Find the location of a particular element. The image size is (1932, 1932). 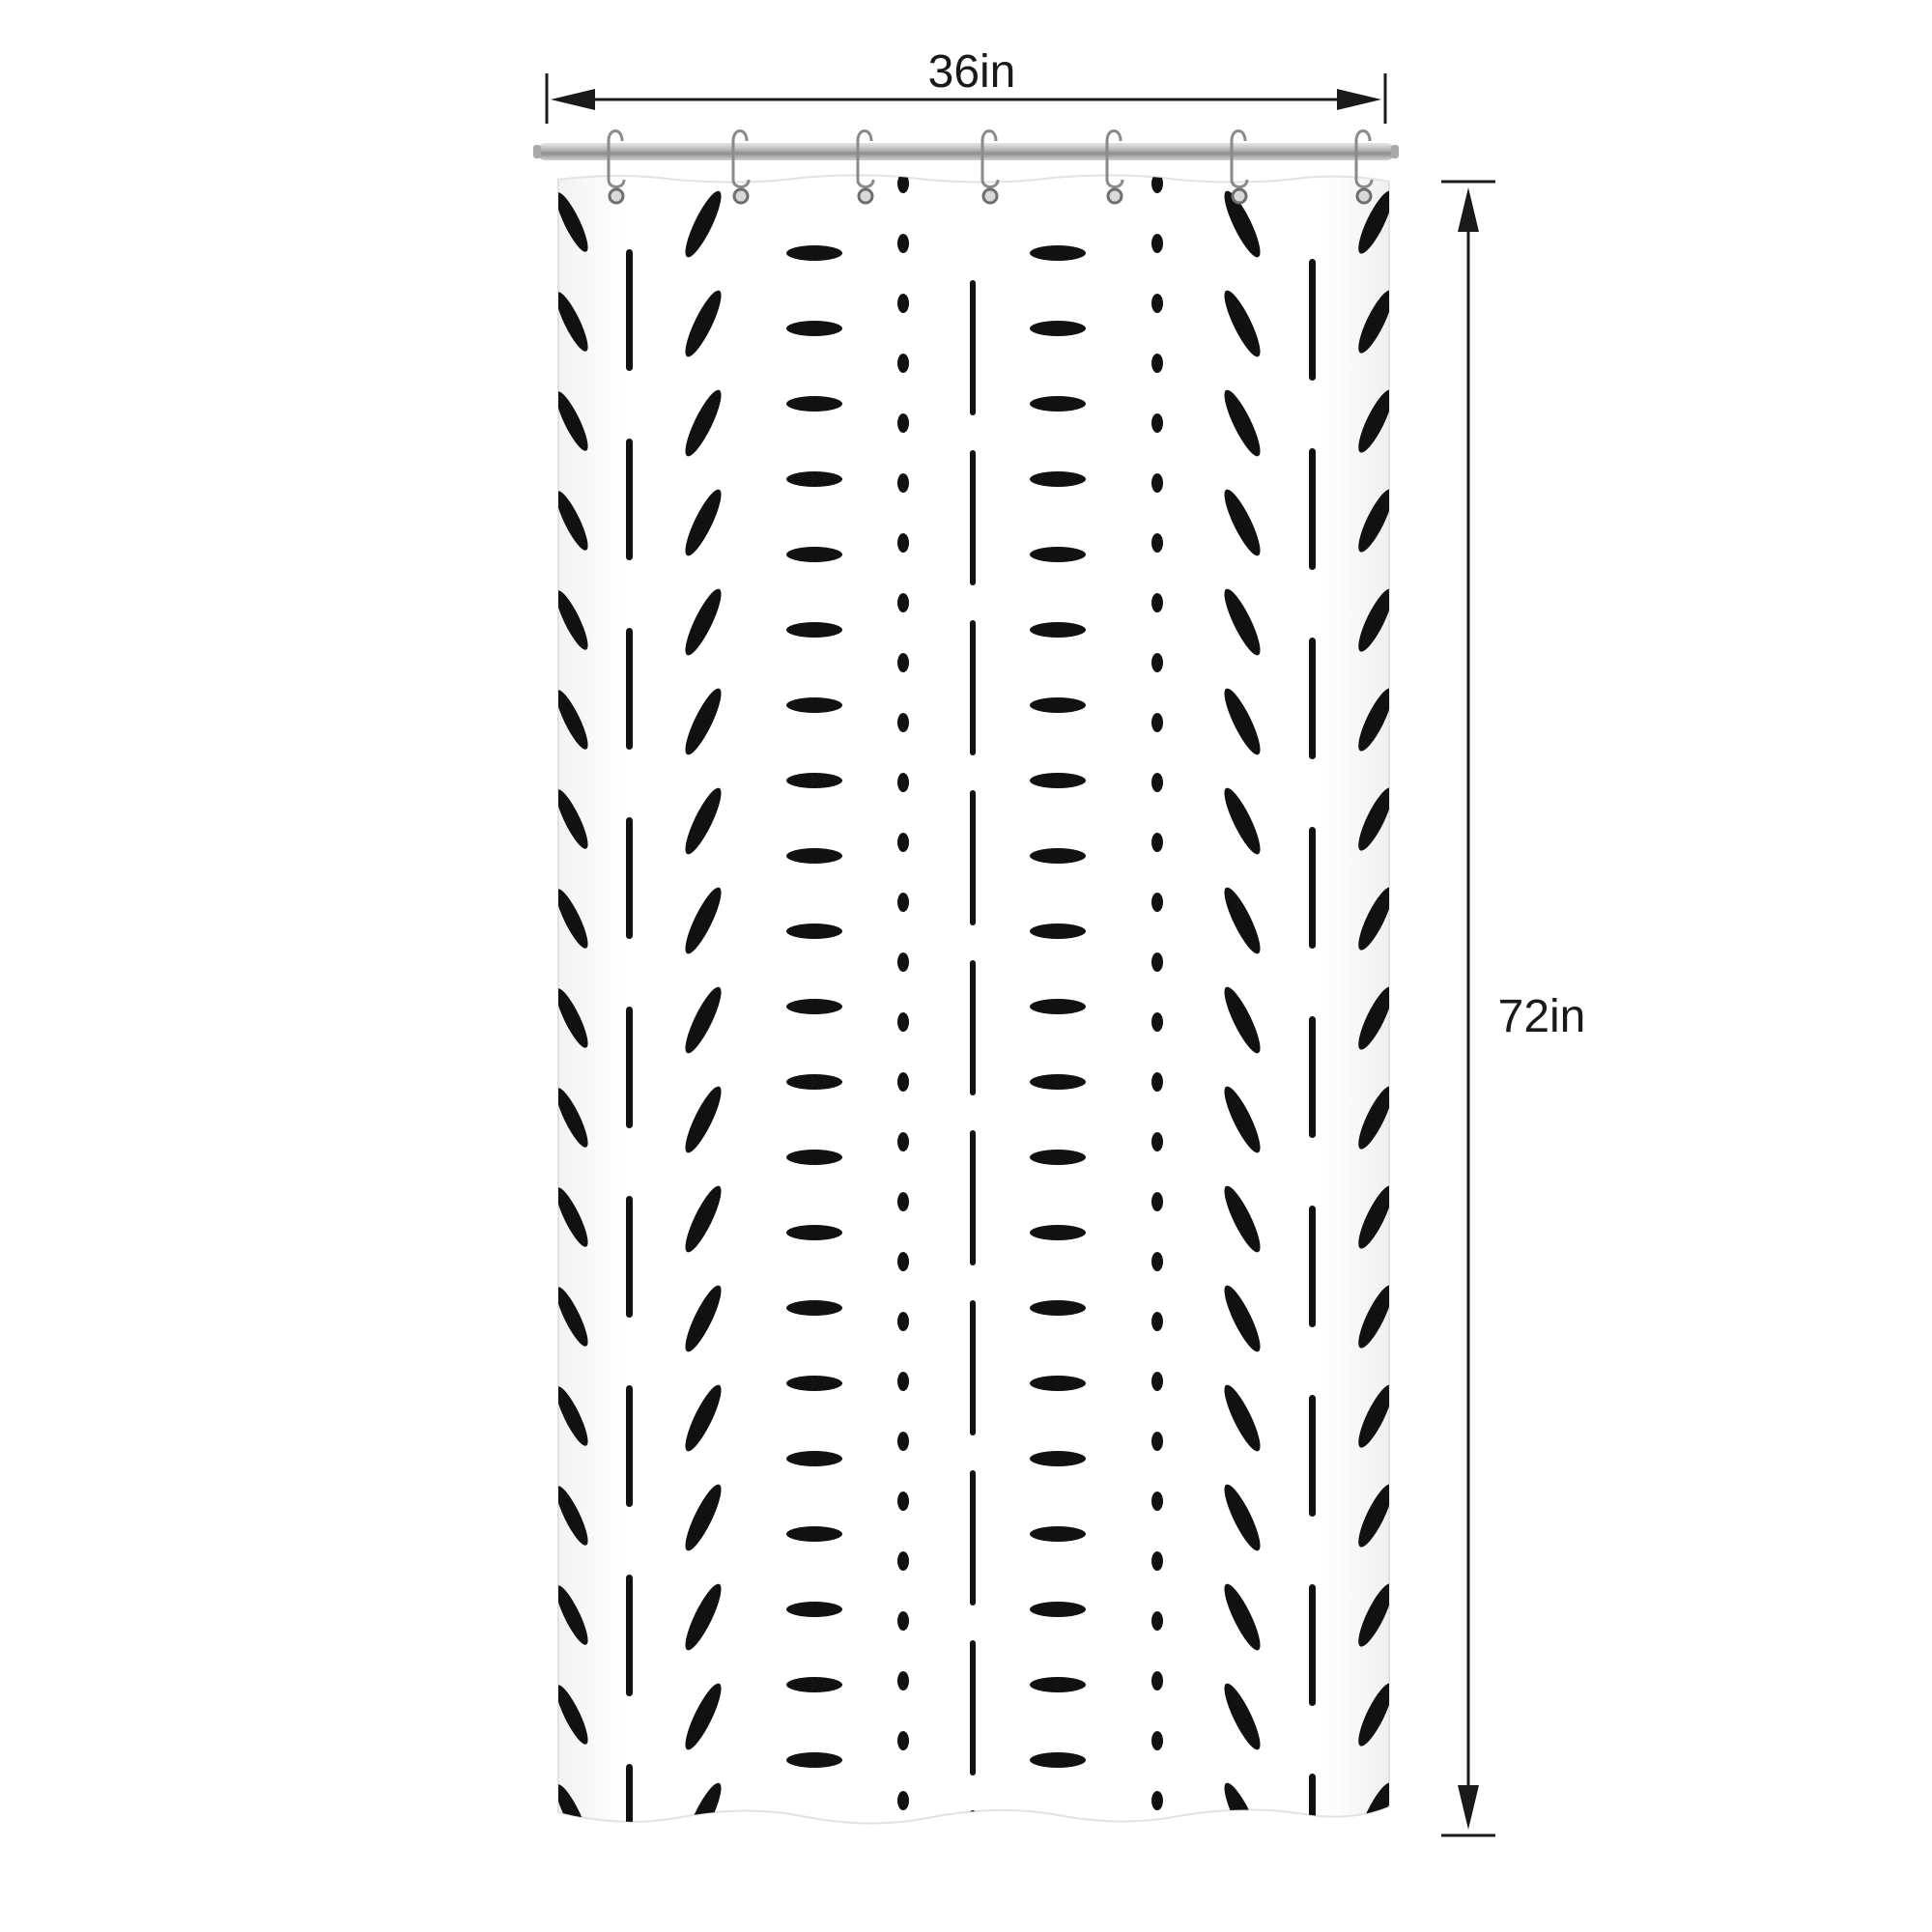

curtain-rod is located at coordinates (966, 151).